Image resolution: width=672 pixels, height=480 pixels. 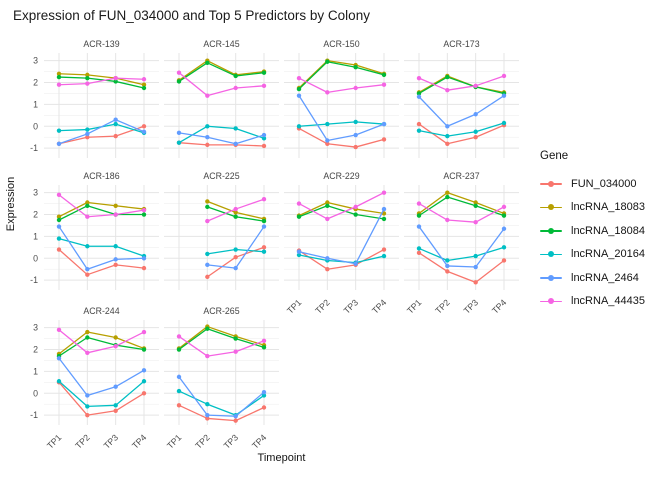 I want to click on legend-entry: lncRNA_18083, so click(x=592, y=208).